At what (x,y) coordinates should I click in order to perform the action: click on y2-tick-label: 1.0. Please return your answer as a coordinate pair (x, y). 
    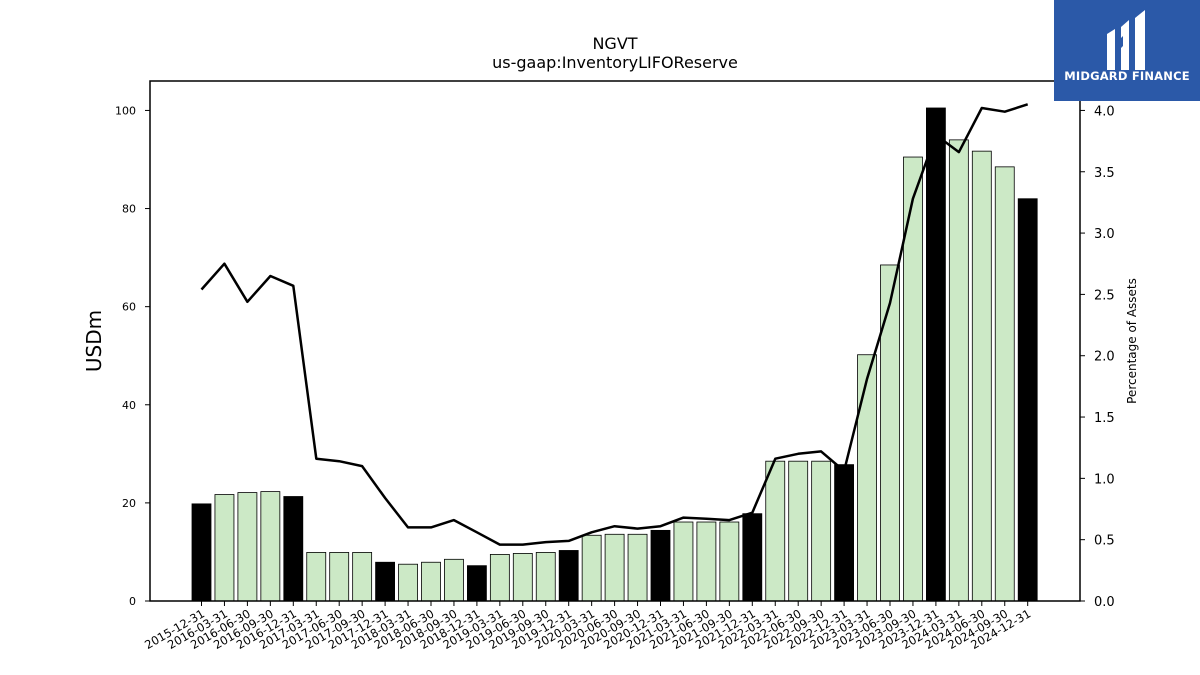
    Looking at the image, I should click on (1104, 479).